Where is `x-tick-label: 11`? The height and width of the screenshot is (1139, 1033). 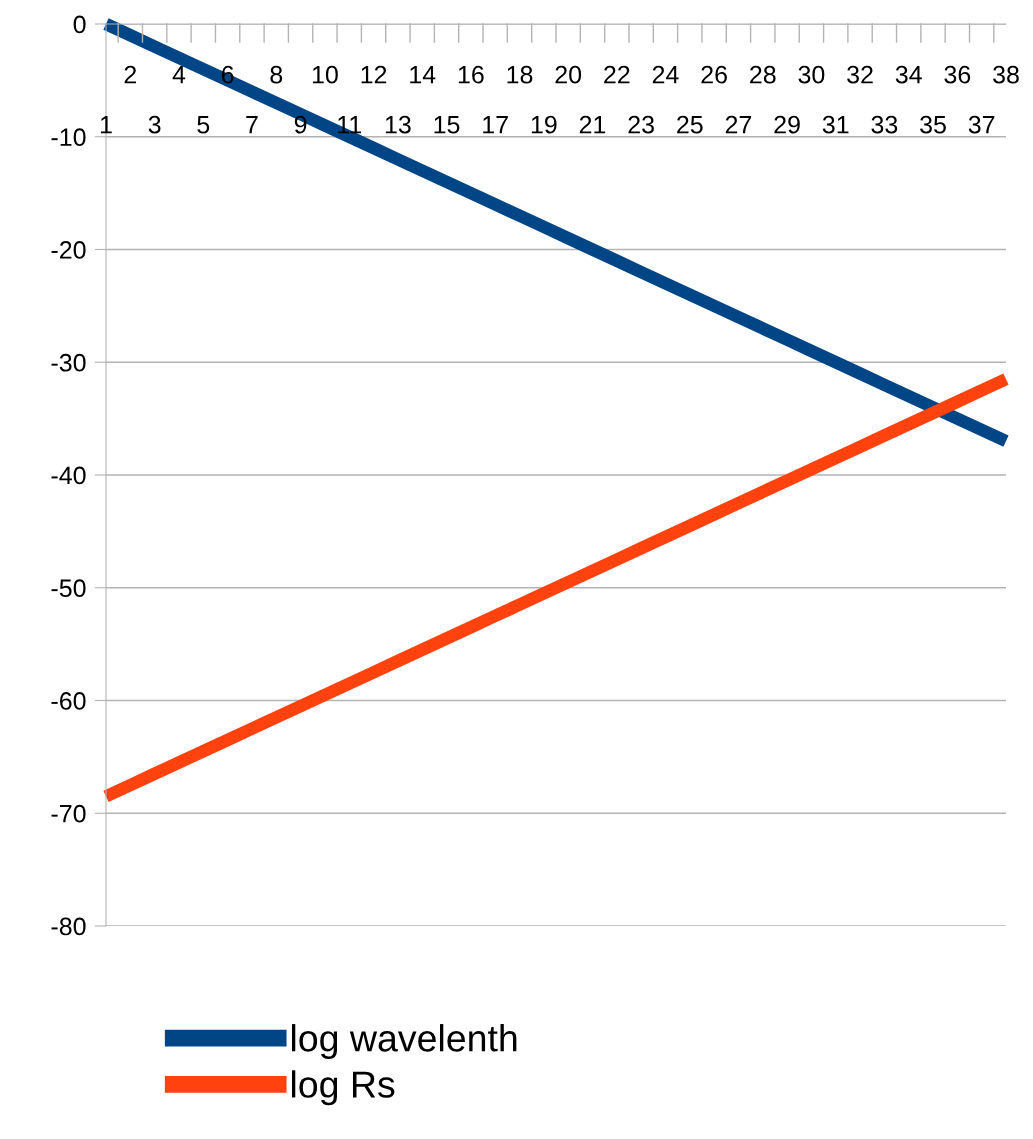 x-tick-label: 11 is located at coordinates (350, 125).